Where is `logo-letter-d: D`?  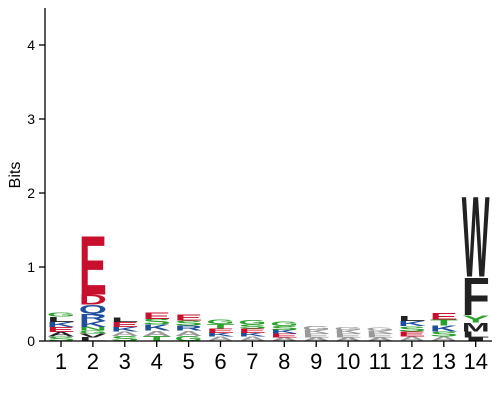
logo-letter-d: D is located at coordinates (93, 300).